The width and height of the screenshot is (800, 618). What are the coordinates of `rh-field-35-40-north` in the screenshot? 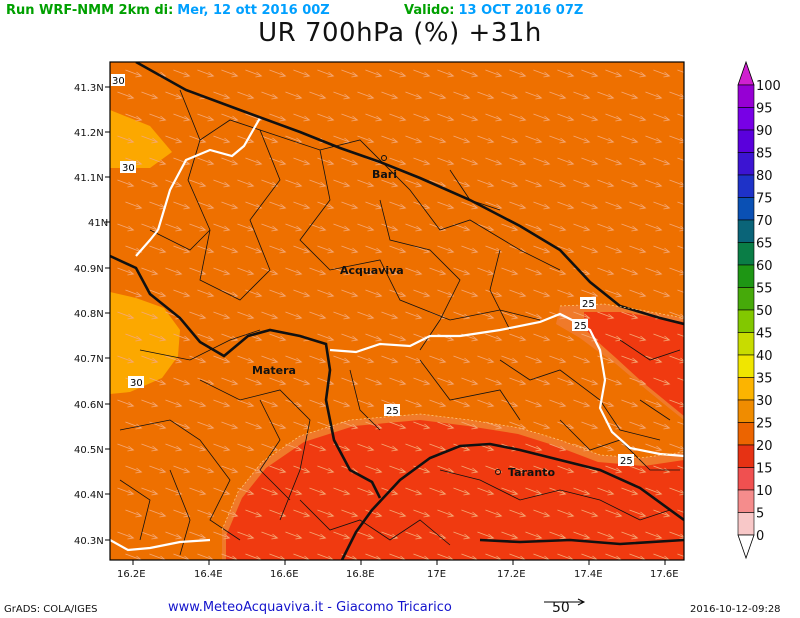 It's located at (141, 139).